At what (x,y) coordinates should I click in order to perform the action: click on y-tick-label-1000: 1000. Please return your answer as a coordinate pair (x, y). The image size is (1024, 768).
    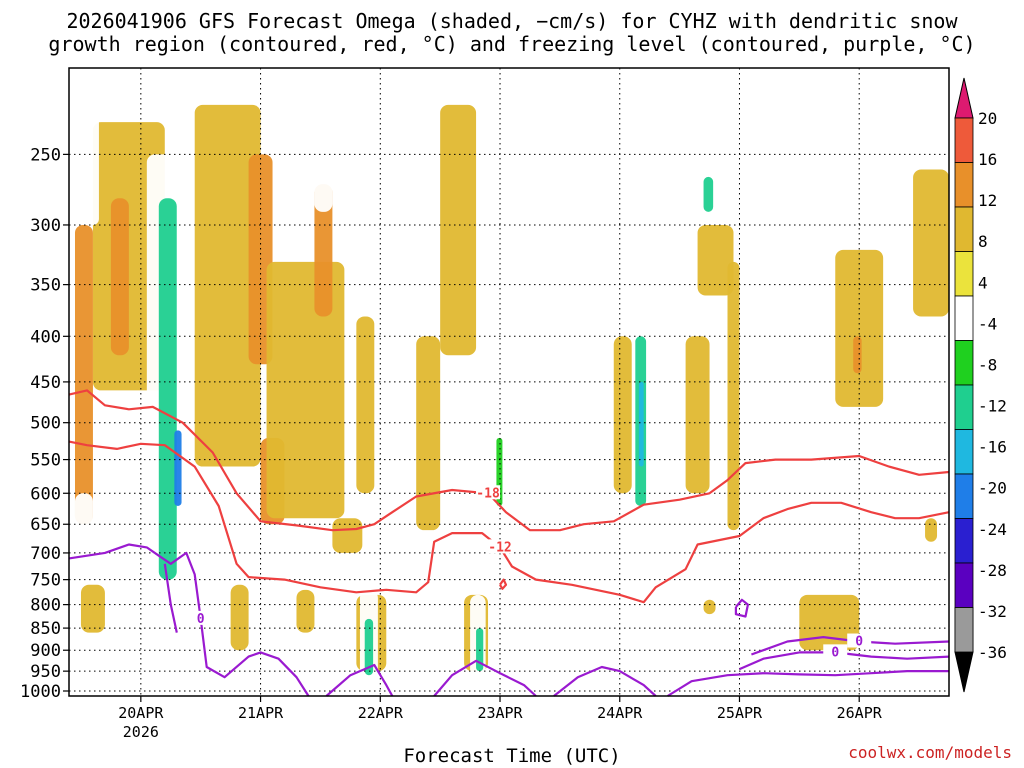
    Looking at the image, I should click on (40, 692).